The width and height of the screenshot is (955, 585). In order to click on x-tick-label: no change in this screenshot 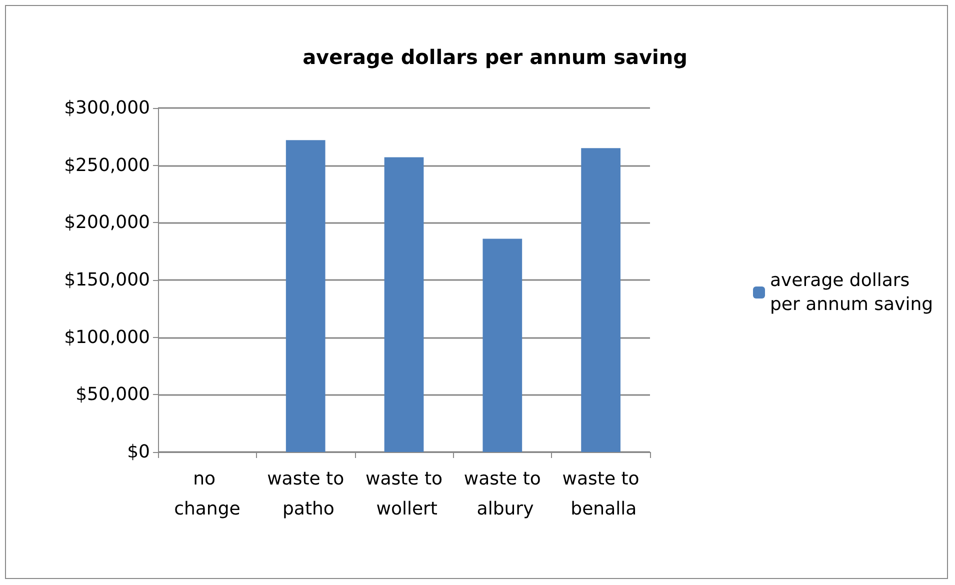, I will do `click(207, 494)`.